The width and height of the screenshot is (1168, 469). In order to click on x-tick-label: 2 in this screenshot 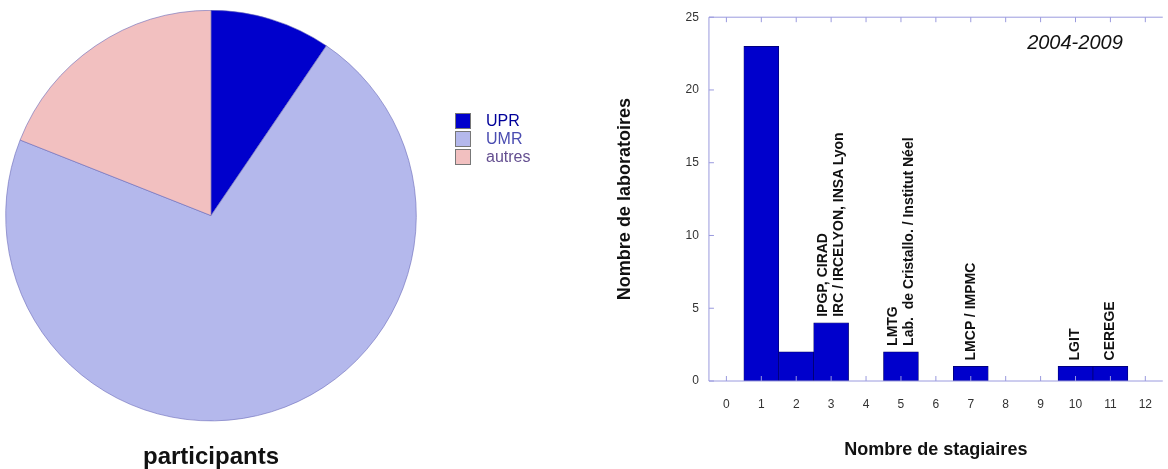, I will do `click(796, 403)`.